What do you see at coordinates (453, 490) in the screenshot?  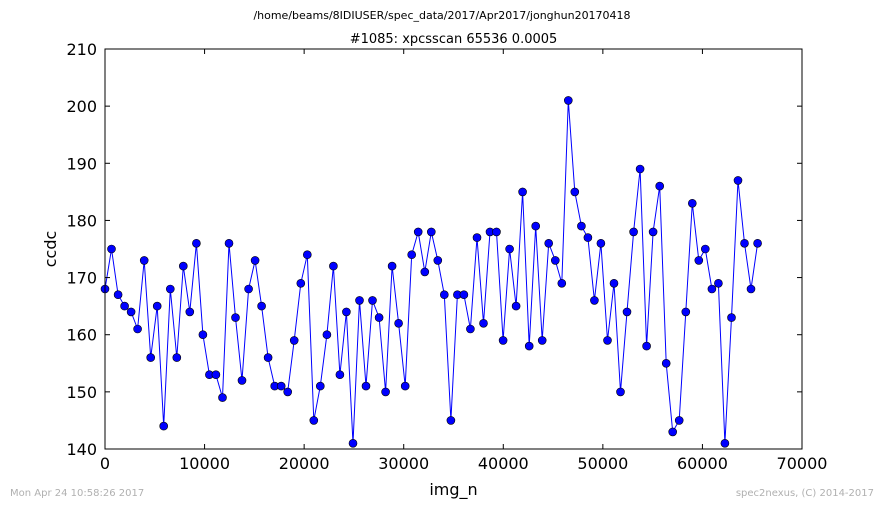 I see `x-axis-label: img_n` at bounding box center [453, 490].